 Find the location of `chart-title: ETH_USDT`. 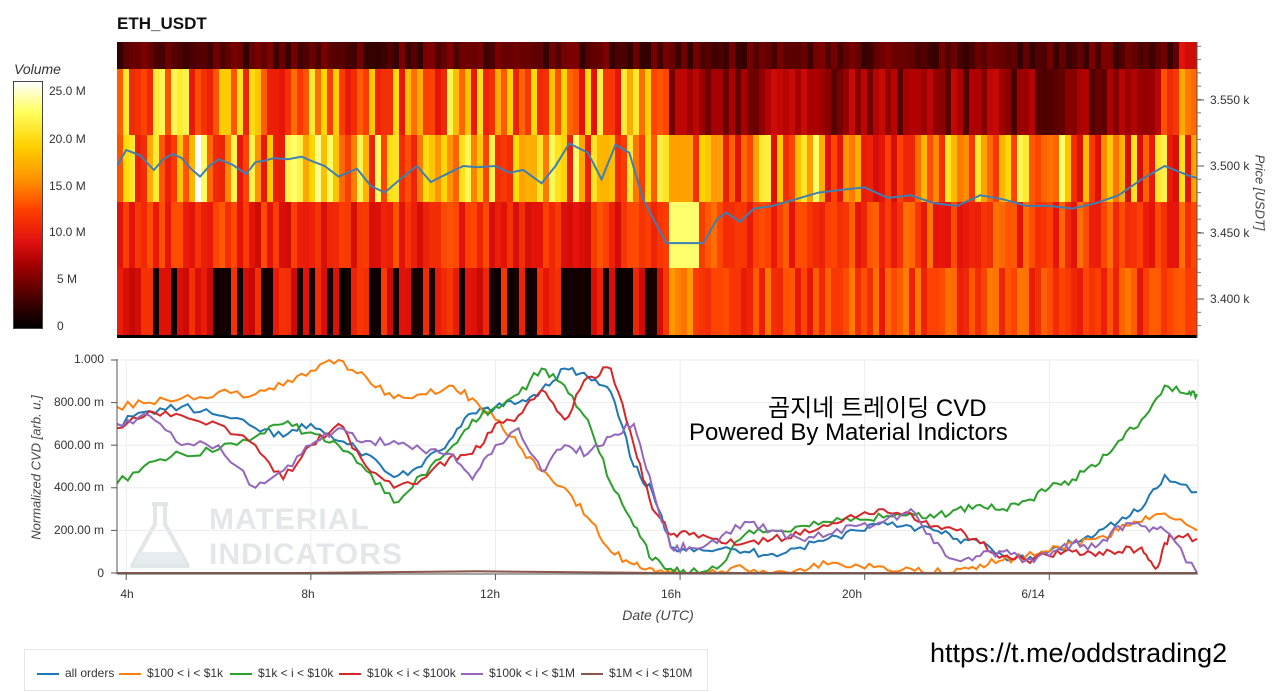

chart-title: ETH_USDT is located at coordinates (162, 23).